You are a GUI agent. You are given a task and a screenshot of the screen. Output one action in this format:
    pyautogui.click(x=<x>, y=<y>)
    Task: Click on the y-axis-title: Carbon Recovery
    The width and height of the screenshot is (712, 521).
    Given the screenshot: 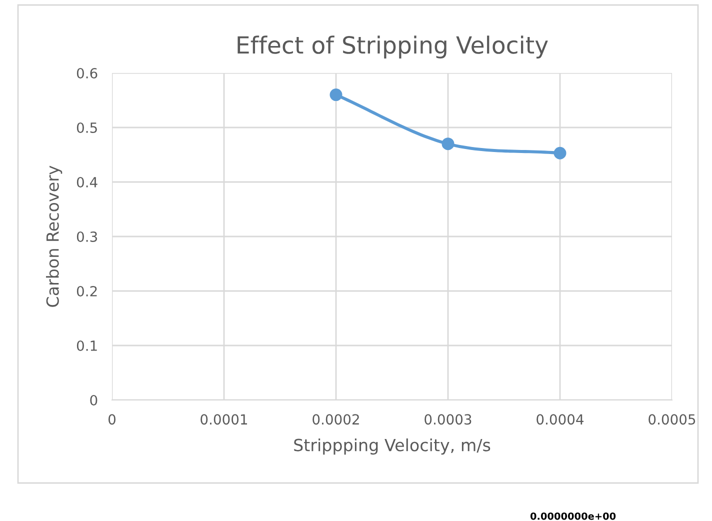 What is the action you would take?
    pyautogui.click(x=54, y=236)
    